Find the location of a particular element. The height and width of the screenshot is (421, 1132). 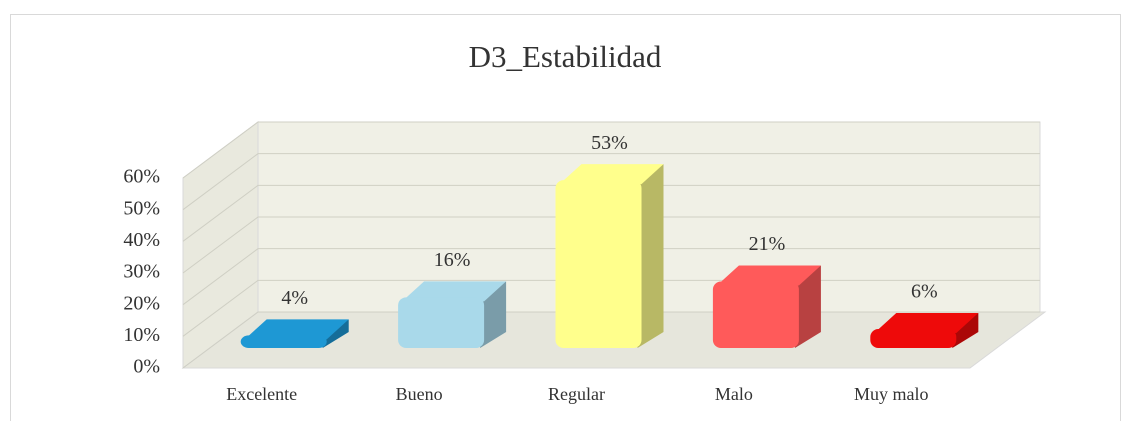

value-label: 21% is located at coordinates (767, 244).